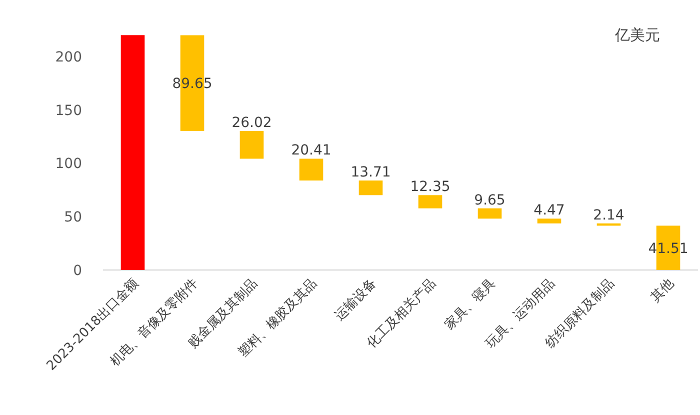  Describe the element at coordinates (430, 187) in the screenshot. I see `data-label: 12.35` at that location.